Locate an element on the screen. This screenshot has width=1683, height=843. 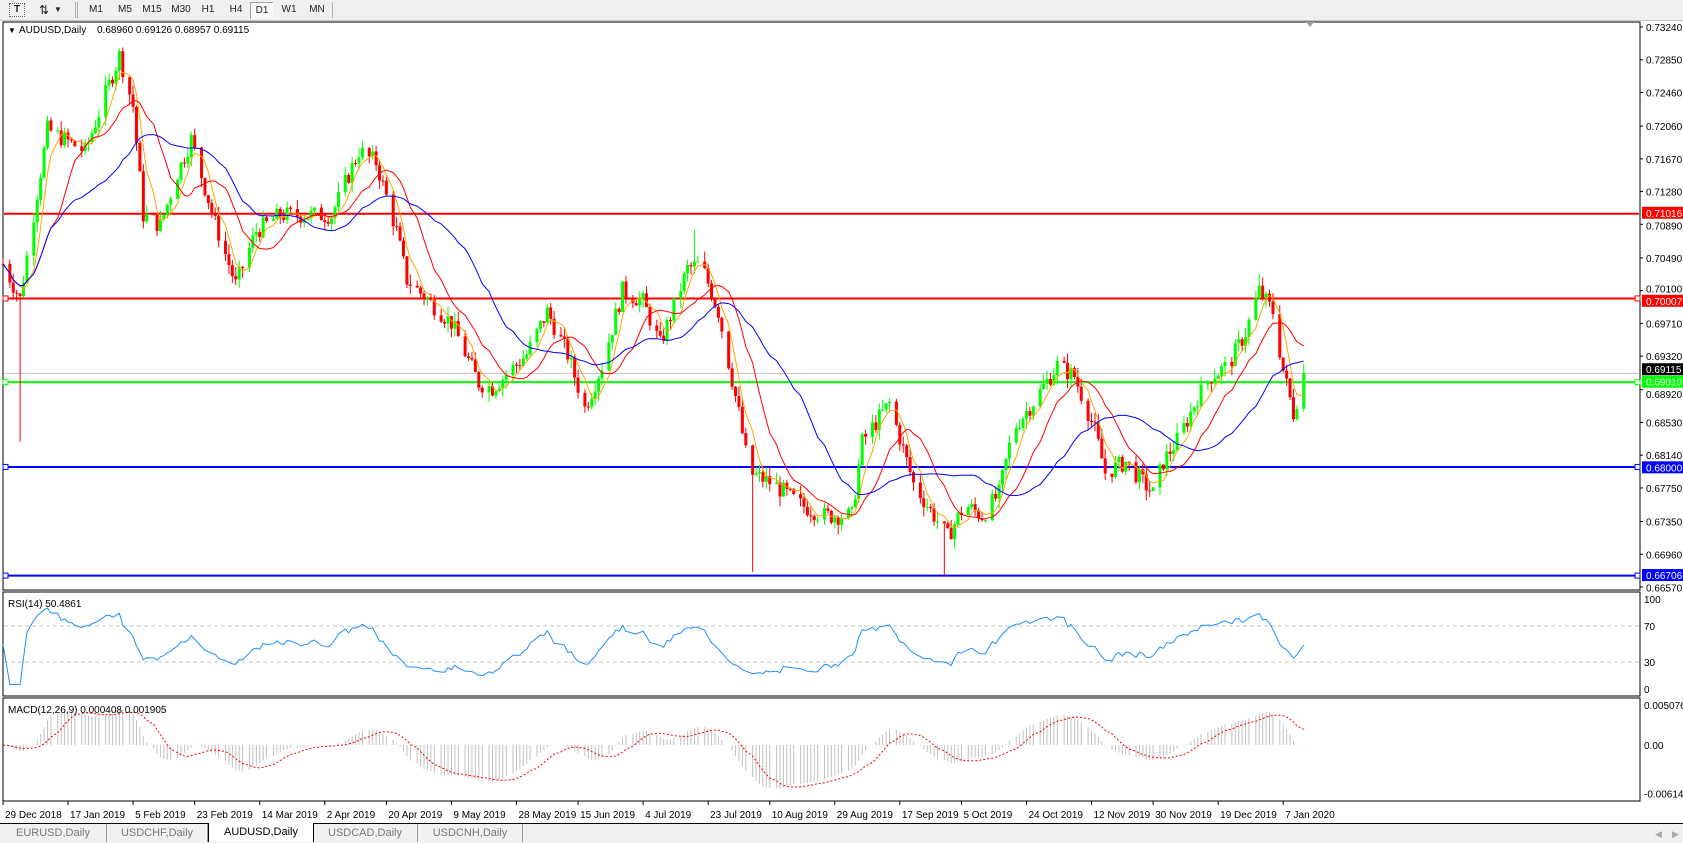
chart-ohlc-values: 0.68960 0.69126 0.68957 0.69115 is located at coordinates (173, 30).